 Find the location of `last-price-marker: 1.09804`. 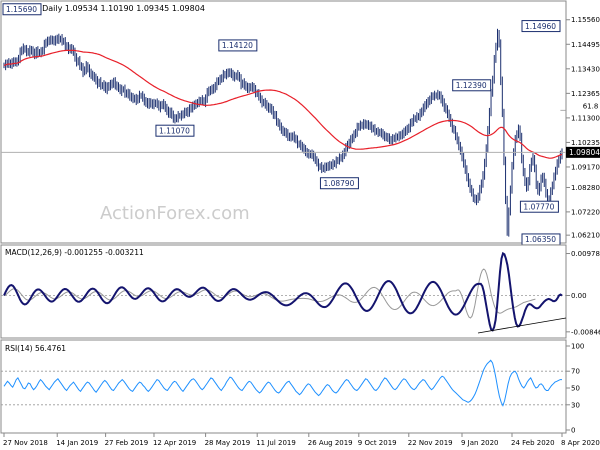

last-price-marker: 1.09804 is located at coordinates (300, 152).